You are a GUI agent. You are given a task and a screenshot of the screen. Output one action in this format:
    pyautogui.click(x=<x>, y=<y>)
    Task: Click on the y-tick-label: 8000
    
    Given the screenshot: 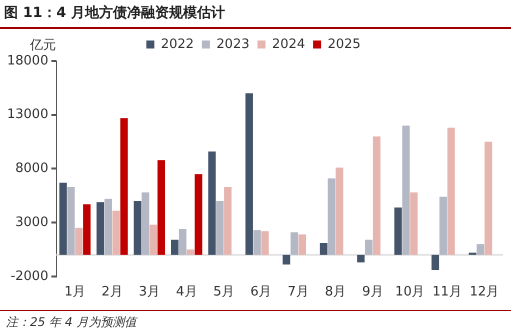 What is the action you would take?
    pyautogui.click(x=31, y=168)
    